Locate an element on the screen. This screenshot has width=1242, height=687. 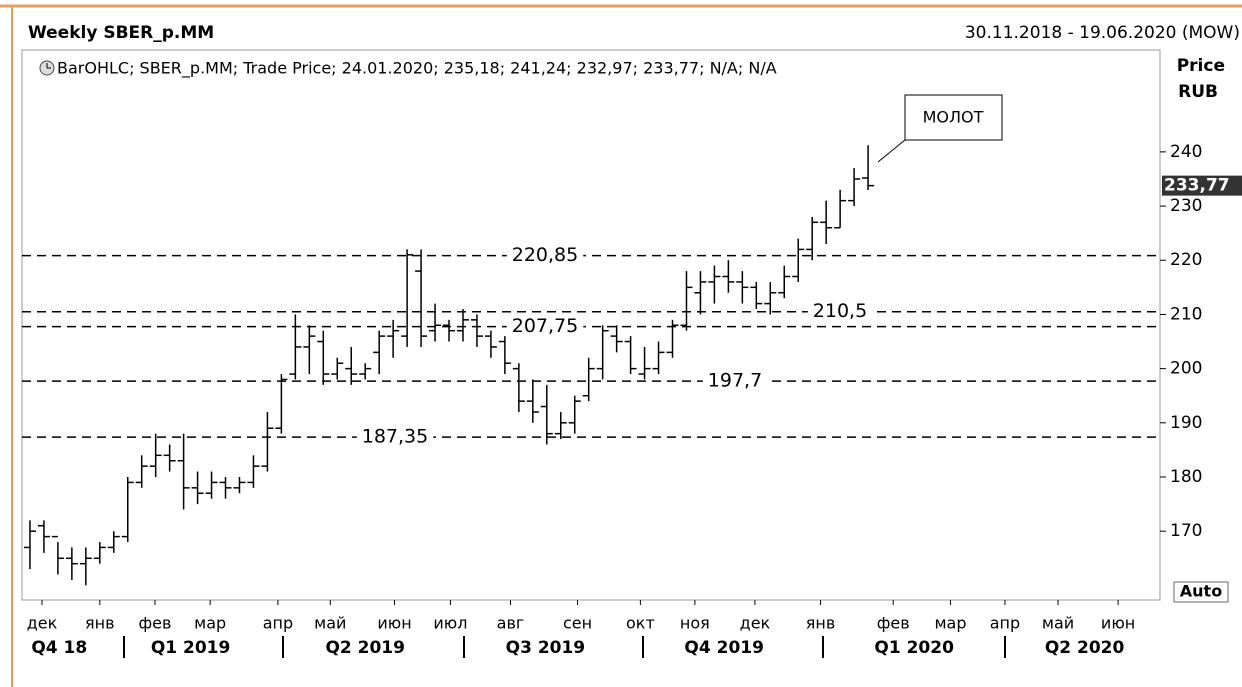
chart-subtitle: 30.11.2018 - 19.06.2020 (MOW) is located at coordinates (1102, 33).